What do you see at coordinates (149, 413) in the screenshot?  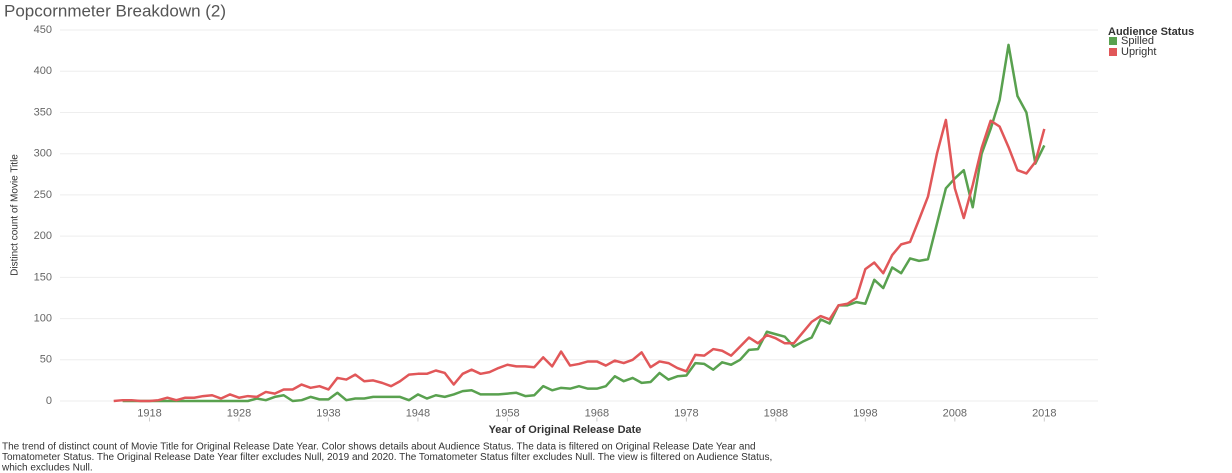 I see `x-tick-label: 1918` at bounding box center [149, 413].